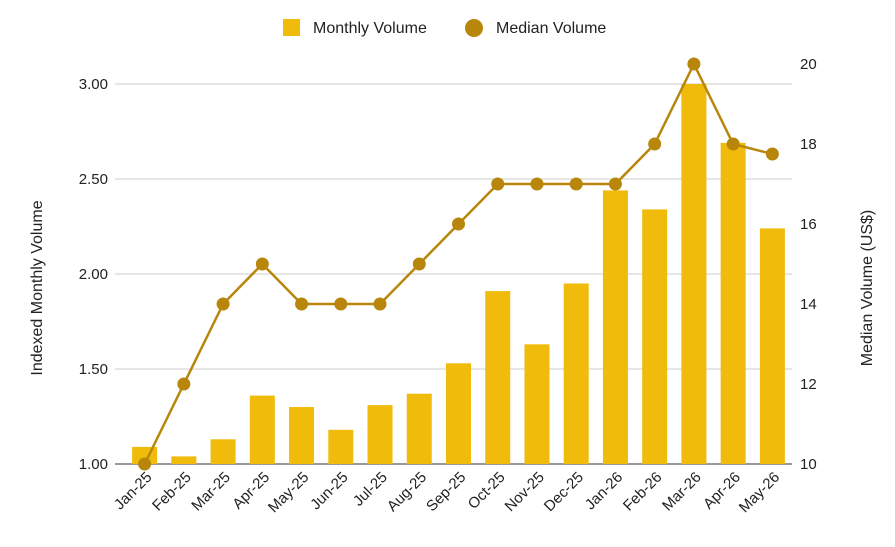 Image resolution: width=895 pixels, height=547 pixels. Describe the element at coordinates (93, 179) in the screenshot. I see `left-tick-label: 2.50` at that location.